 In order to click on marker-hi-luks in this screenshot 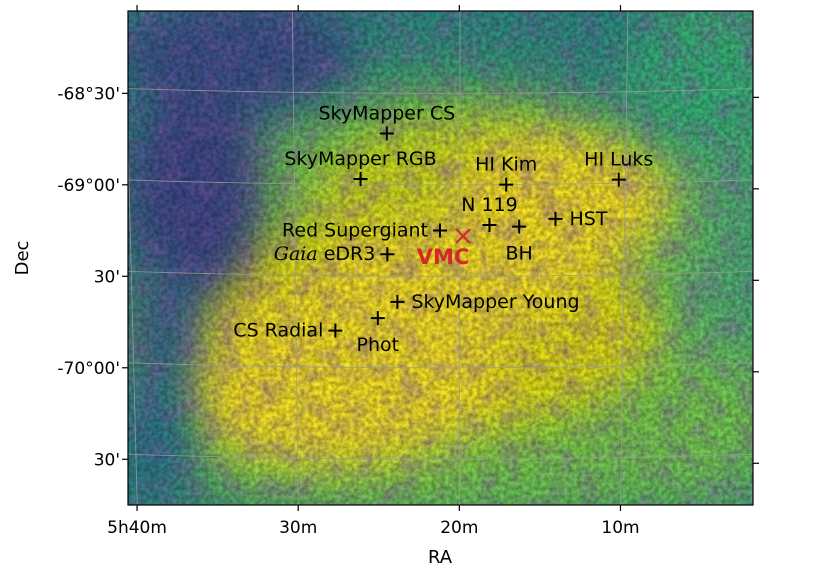, I will do `click(618, 179)`.